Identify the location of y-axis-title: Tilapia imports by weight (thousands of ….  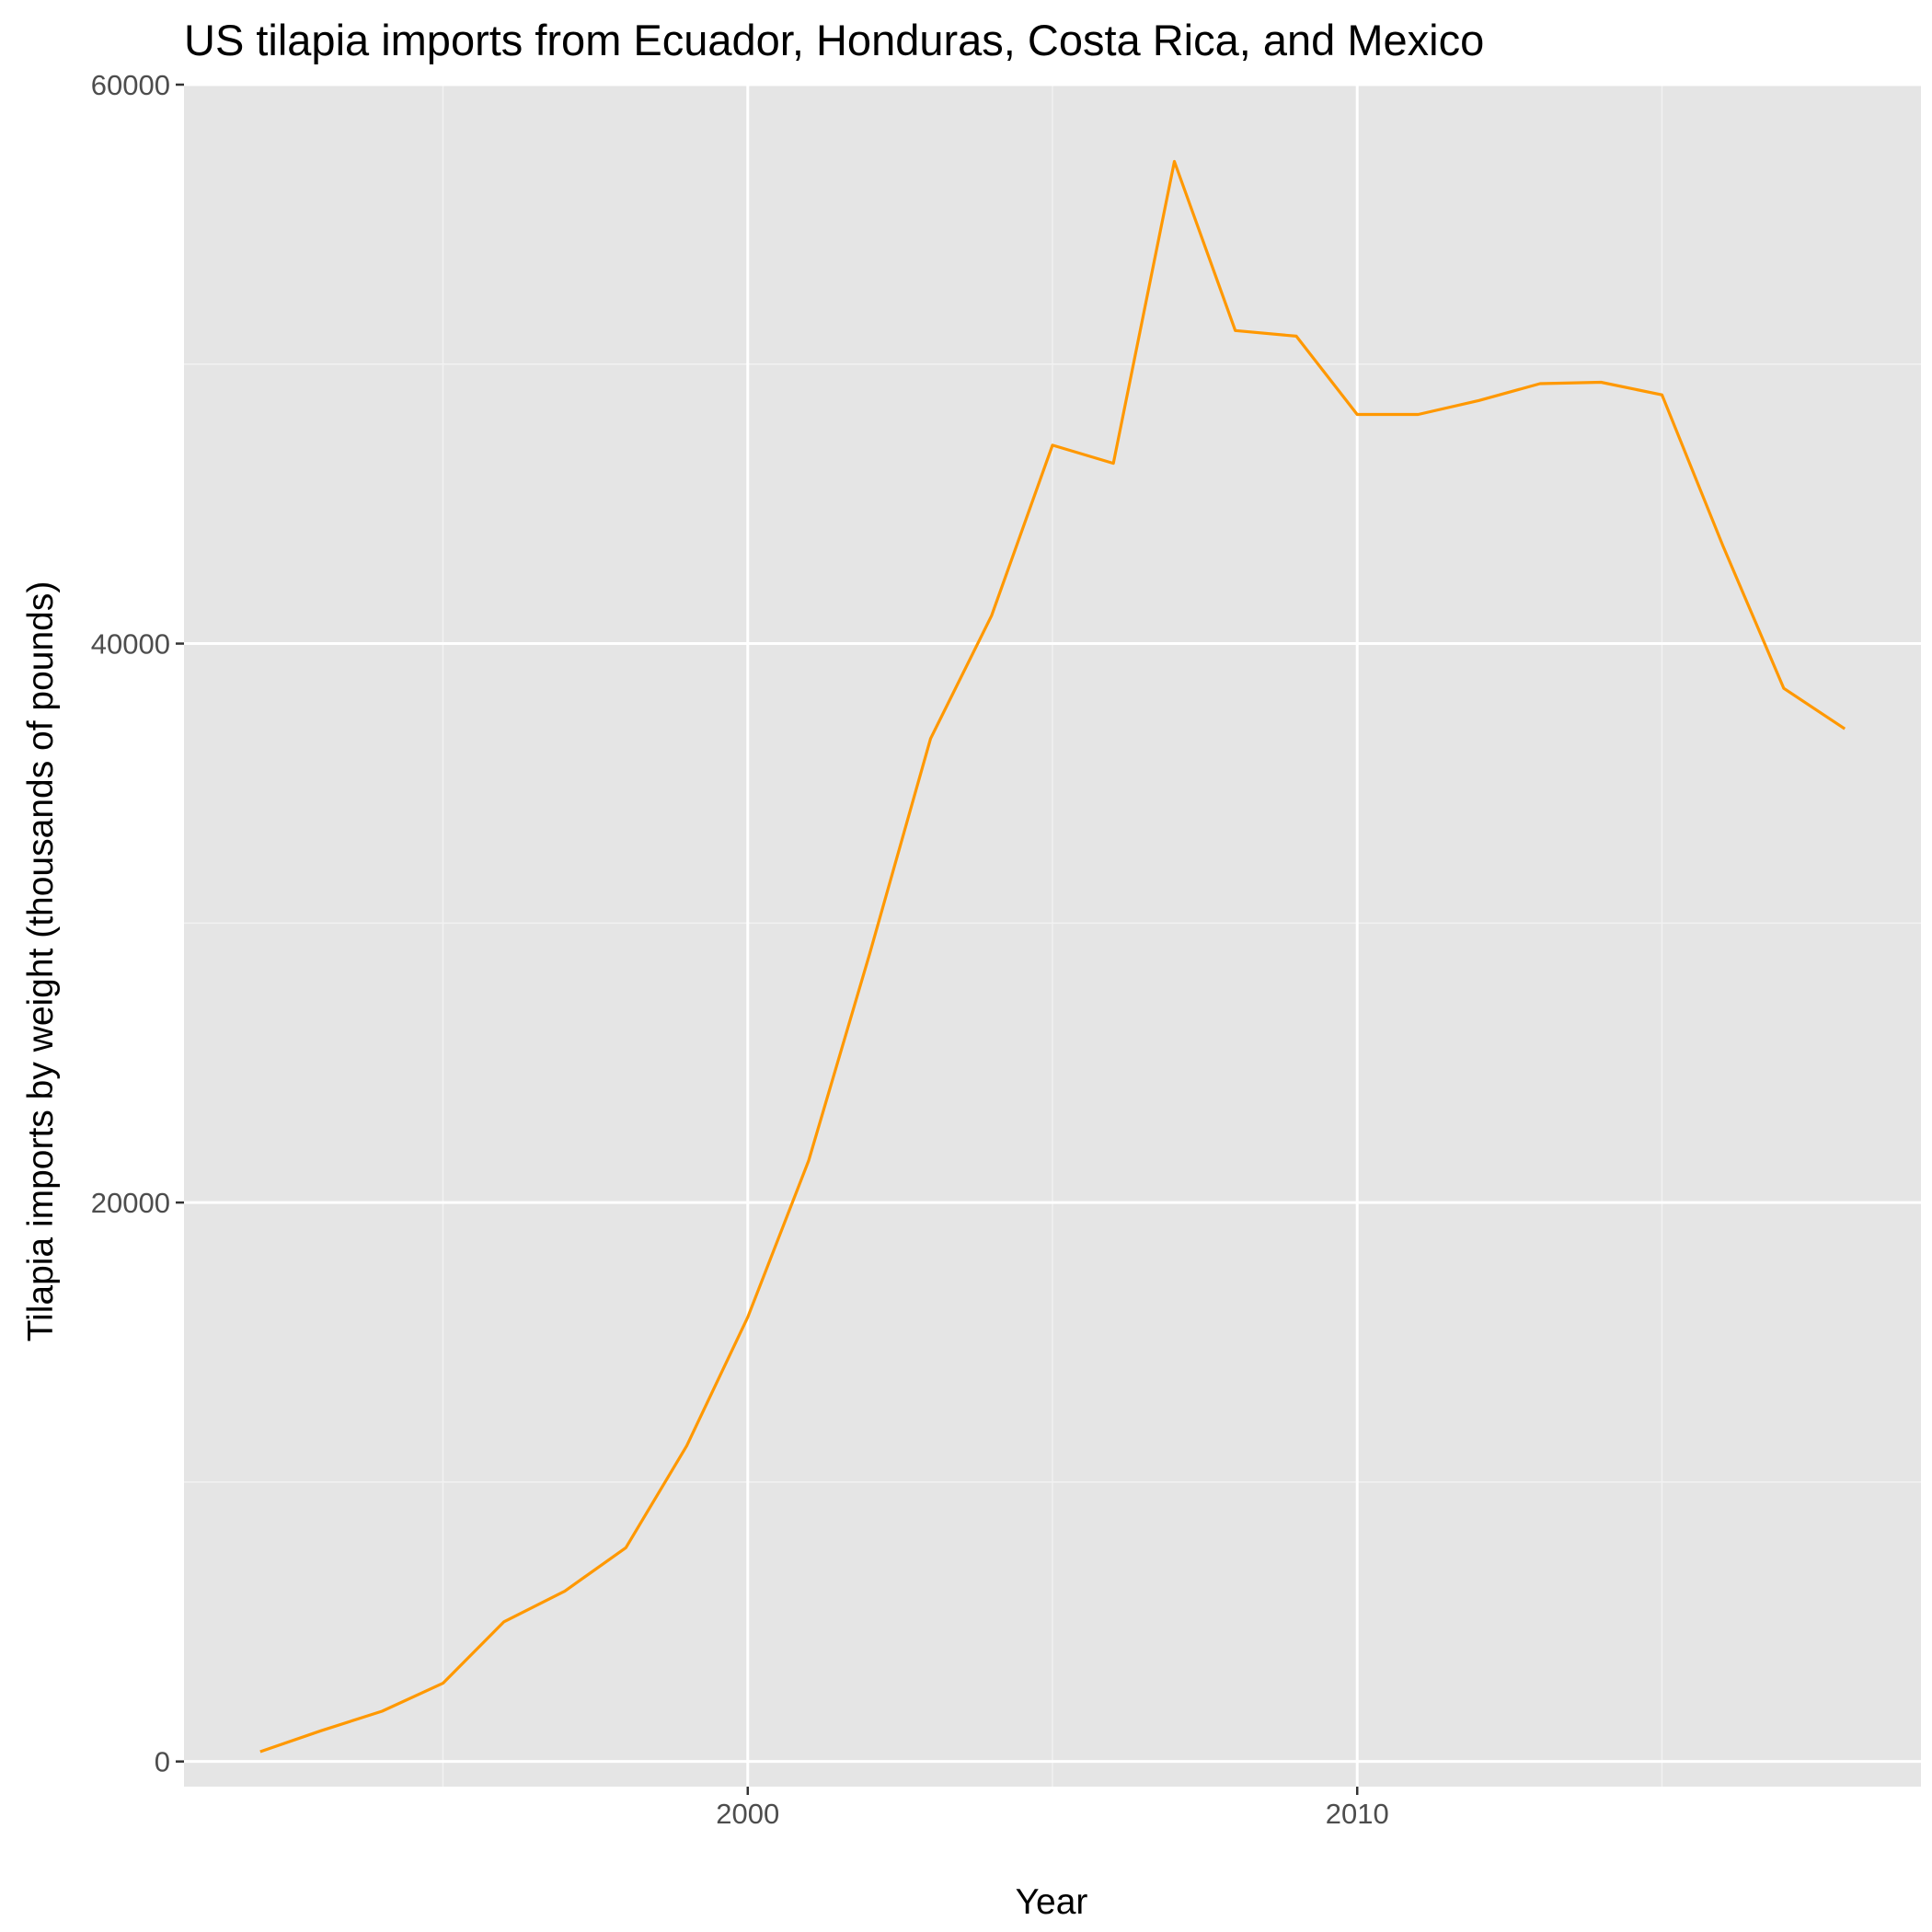
(41, 961).